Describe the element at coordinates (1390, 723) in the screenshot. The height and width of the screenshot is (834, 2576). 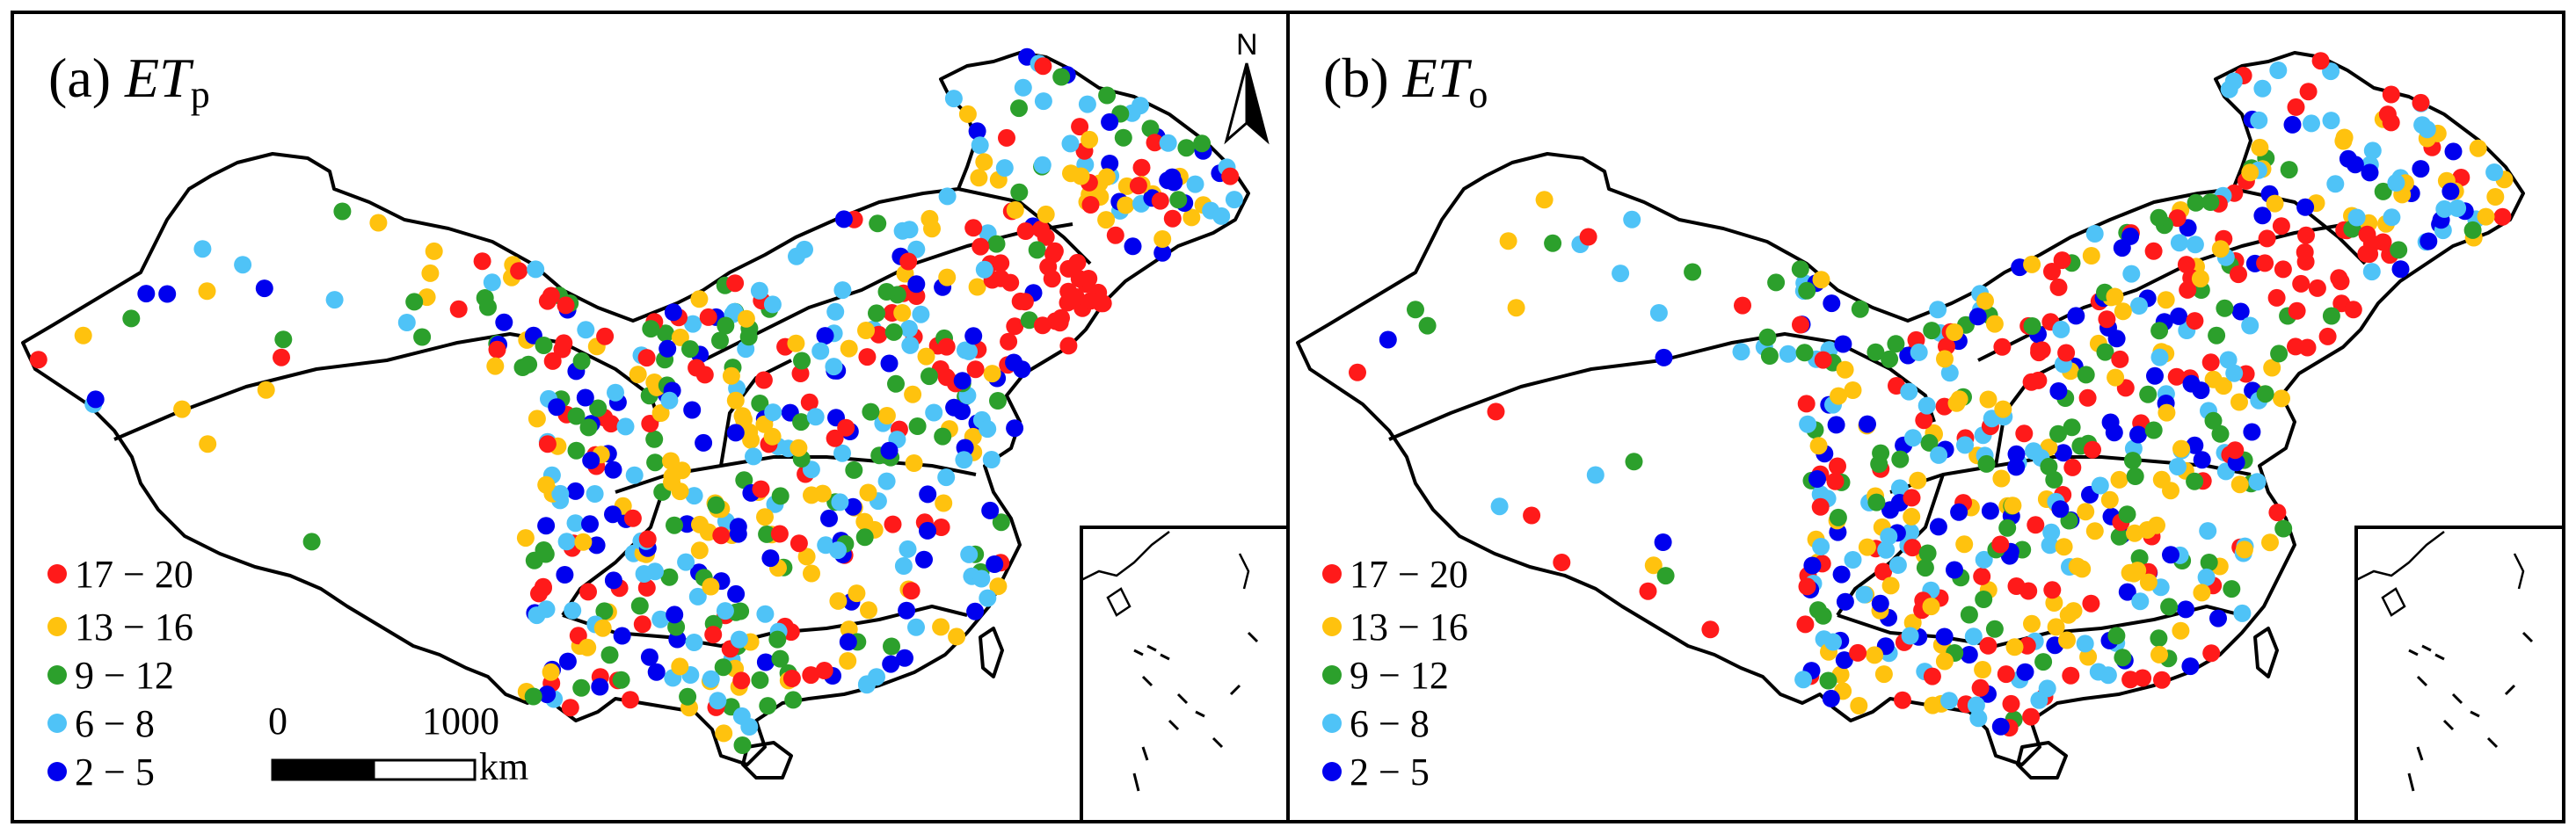
I see `legend-label: 6 − 8` at that location.